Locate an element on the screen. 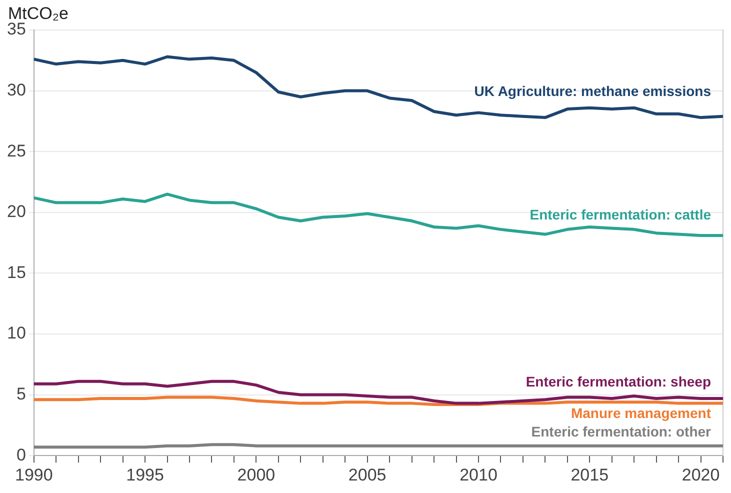 Image resolution: width=731 pixels, height=493 pixels. x-tick-label: 1995 is located at coordinates (145, 474).